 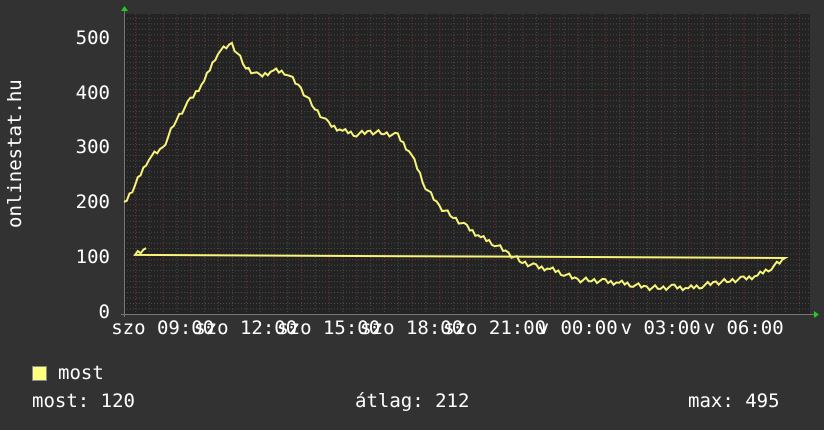 I want to click on y-tick-label: 100, so click(x=92, y=257).